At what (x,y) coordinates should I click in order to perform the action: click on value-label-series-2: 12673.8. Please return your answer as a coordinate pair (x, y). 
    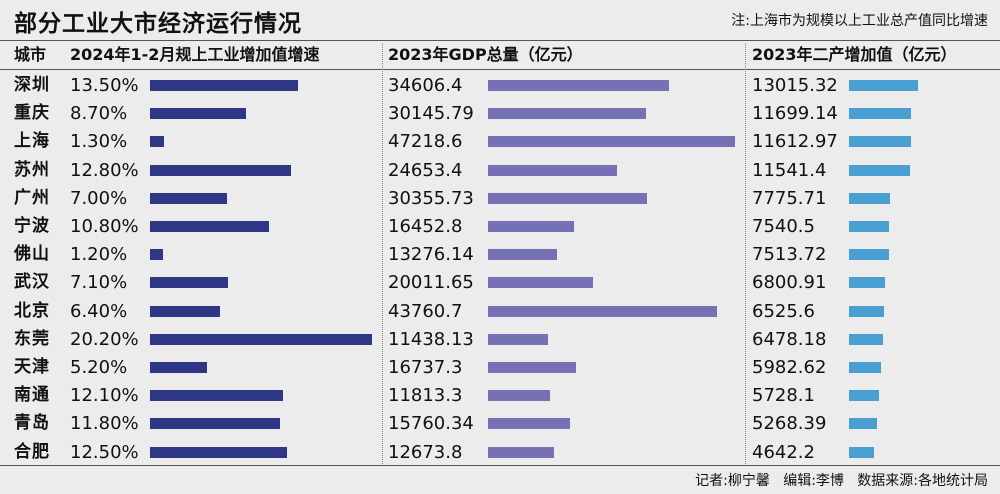
    Looking at the image, I should click on (425, 452).